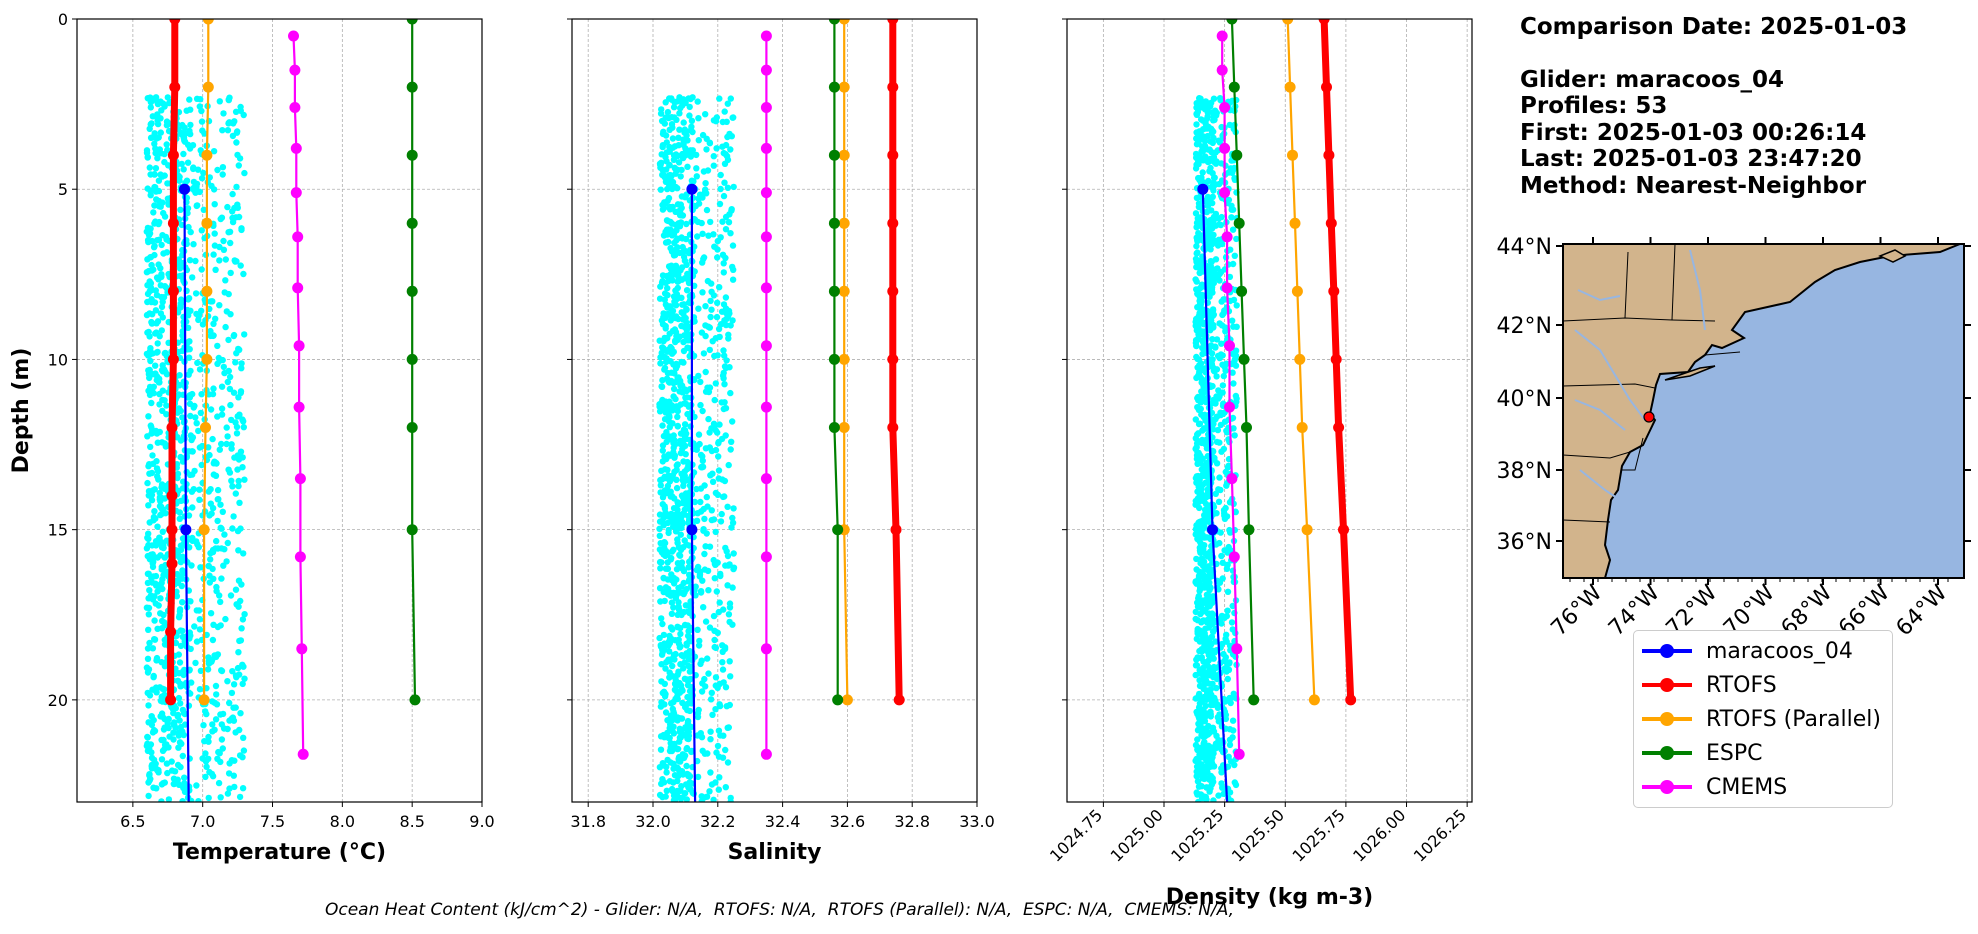 Image resolution: width=1978 pixels, height=934 pixels. I want to click on y-tick-label: 0, so click(63, 19).